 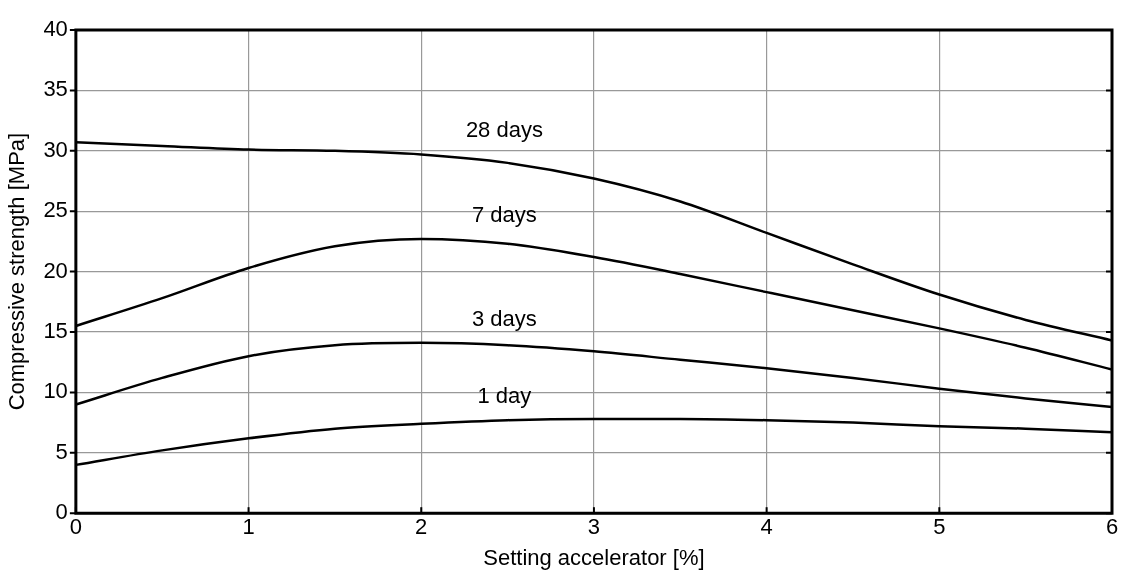 I want to click on y-tick-label: 20, so click(x=55, y=270).